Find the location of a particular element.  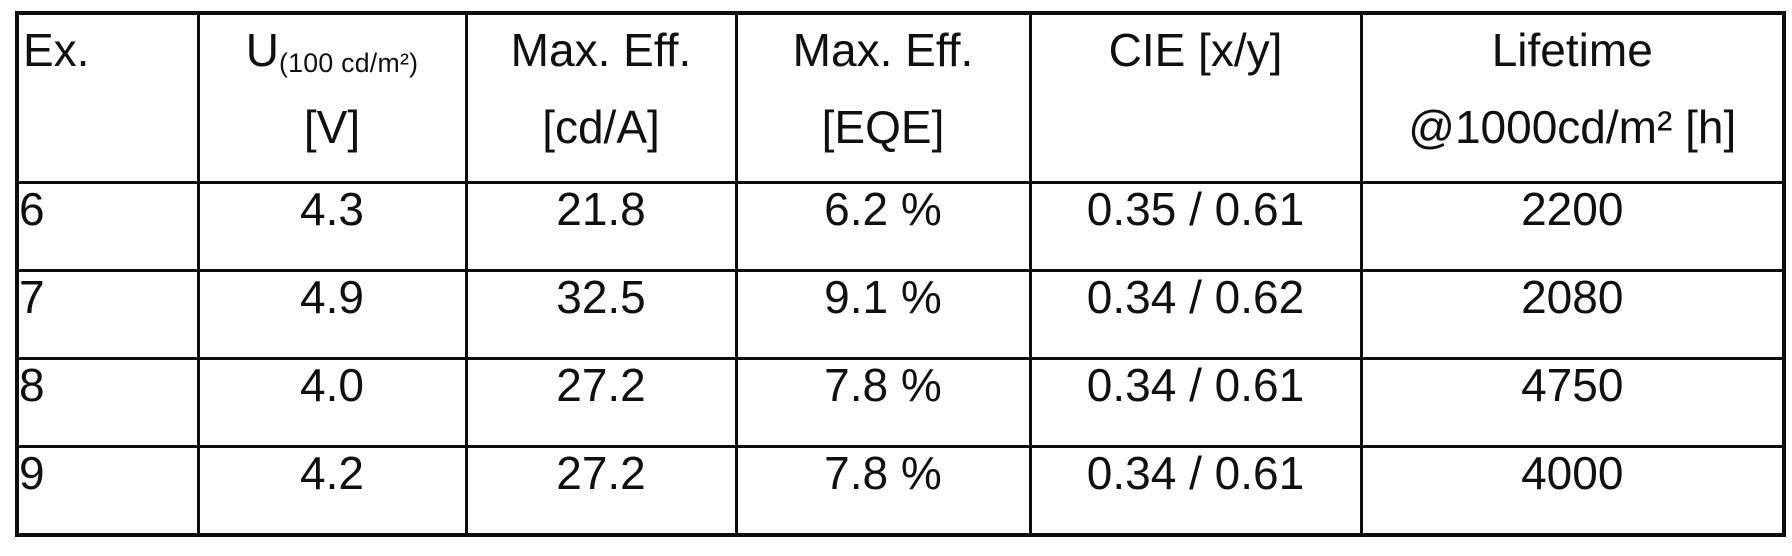

cell-max-eff-cda: 32.5 is located at coordinates (601, 314).